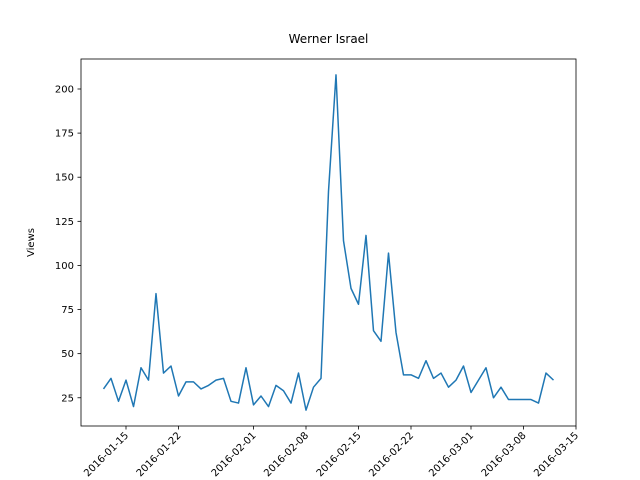 Image resolution: width=640 pixels, height=480 pixels. Describe the element at coordinates (64, 178) in the screenshot. I see `y-tick-label: 150` at that location.